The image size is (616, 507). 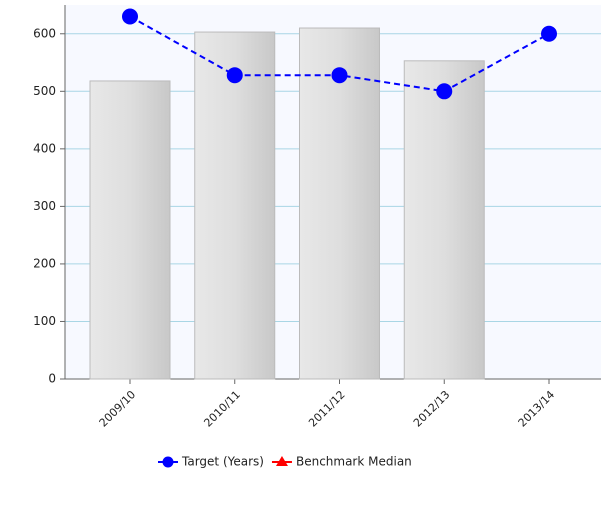 I want to click on legend-label: Target (Years), so click(x=222, y=462).